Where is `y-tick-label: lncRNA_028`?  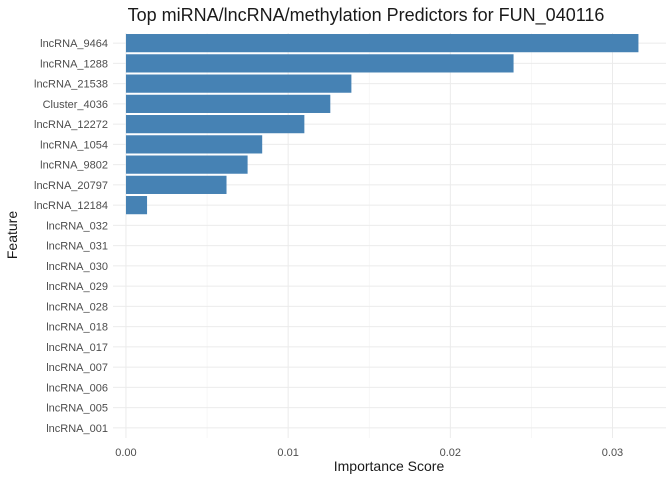 y-tick-label: lncRNA_028 is located at coordinates (77, 307).